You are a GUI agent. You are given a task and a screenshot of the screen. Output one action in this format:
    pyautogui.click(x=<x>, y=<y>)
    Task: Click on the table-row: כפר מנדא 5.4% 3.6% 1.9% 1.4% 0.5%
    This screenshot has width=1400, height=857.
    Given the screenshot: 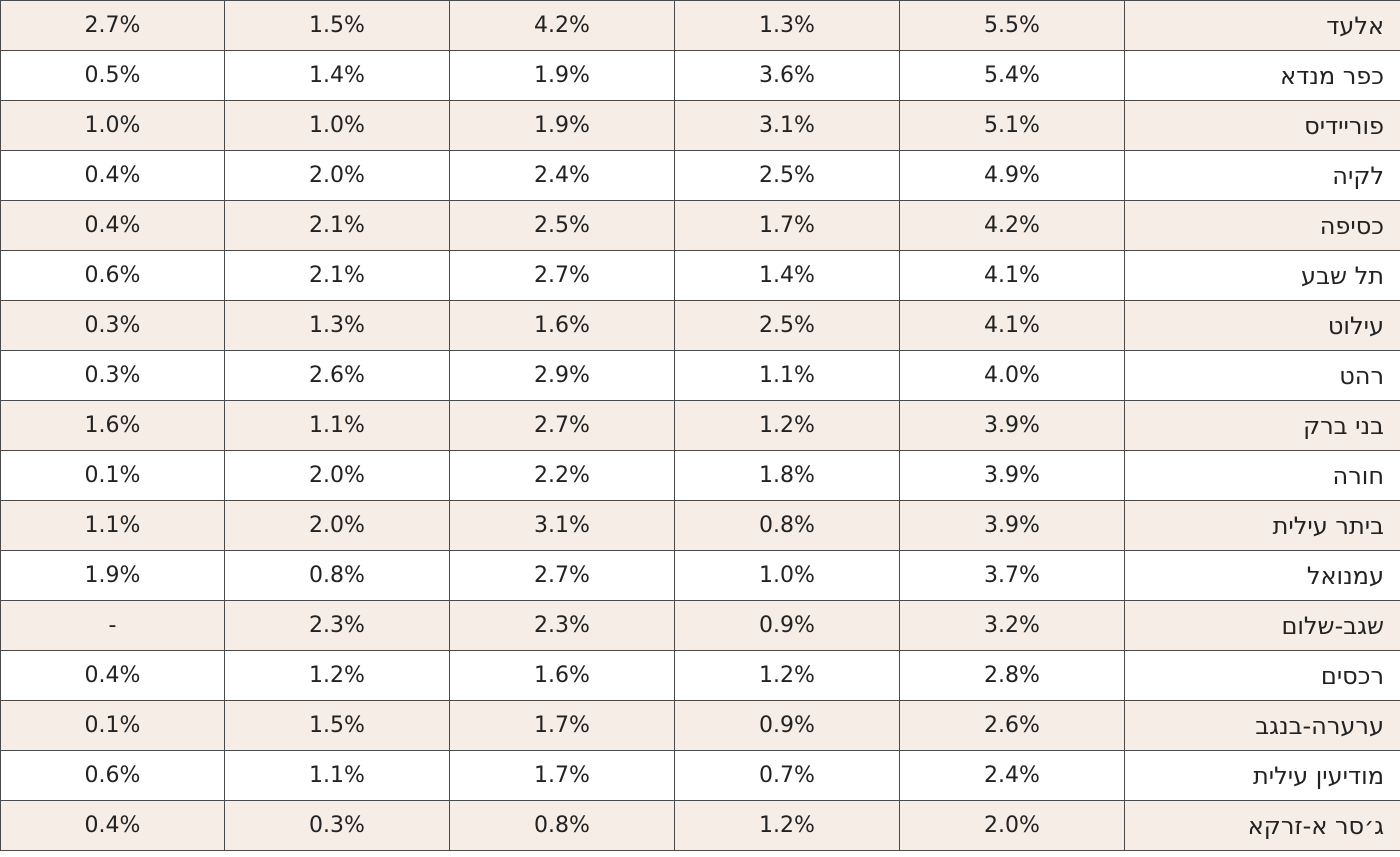 What is the action you would take?
    pyautogui.click(x=700, y=75)
    